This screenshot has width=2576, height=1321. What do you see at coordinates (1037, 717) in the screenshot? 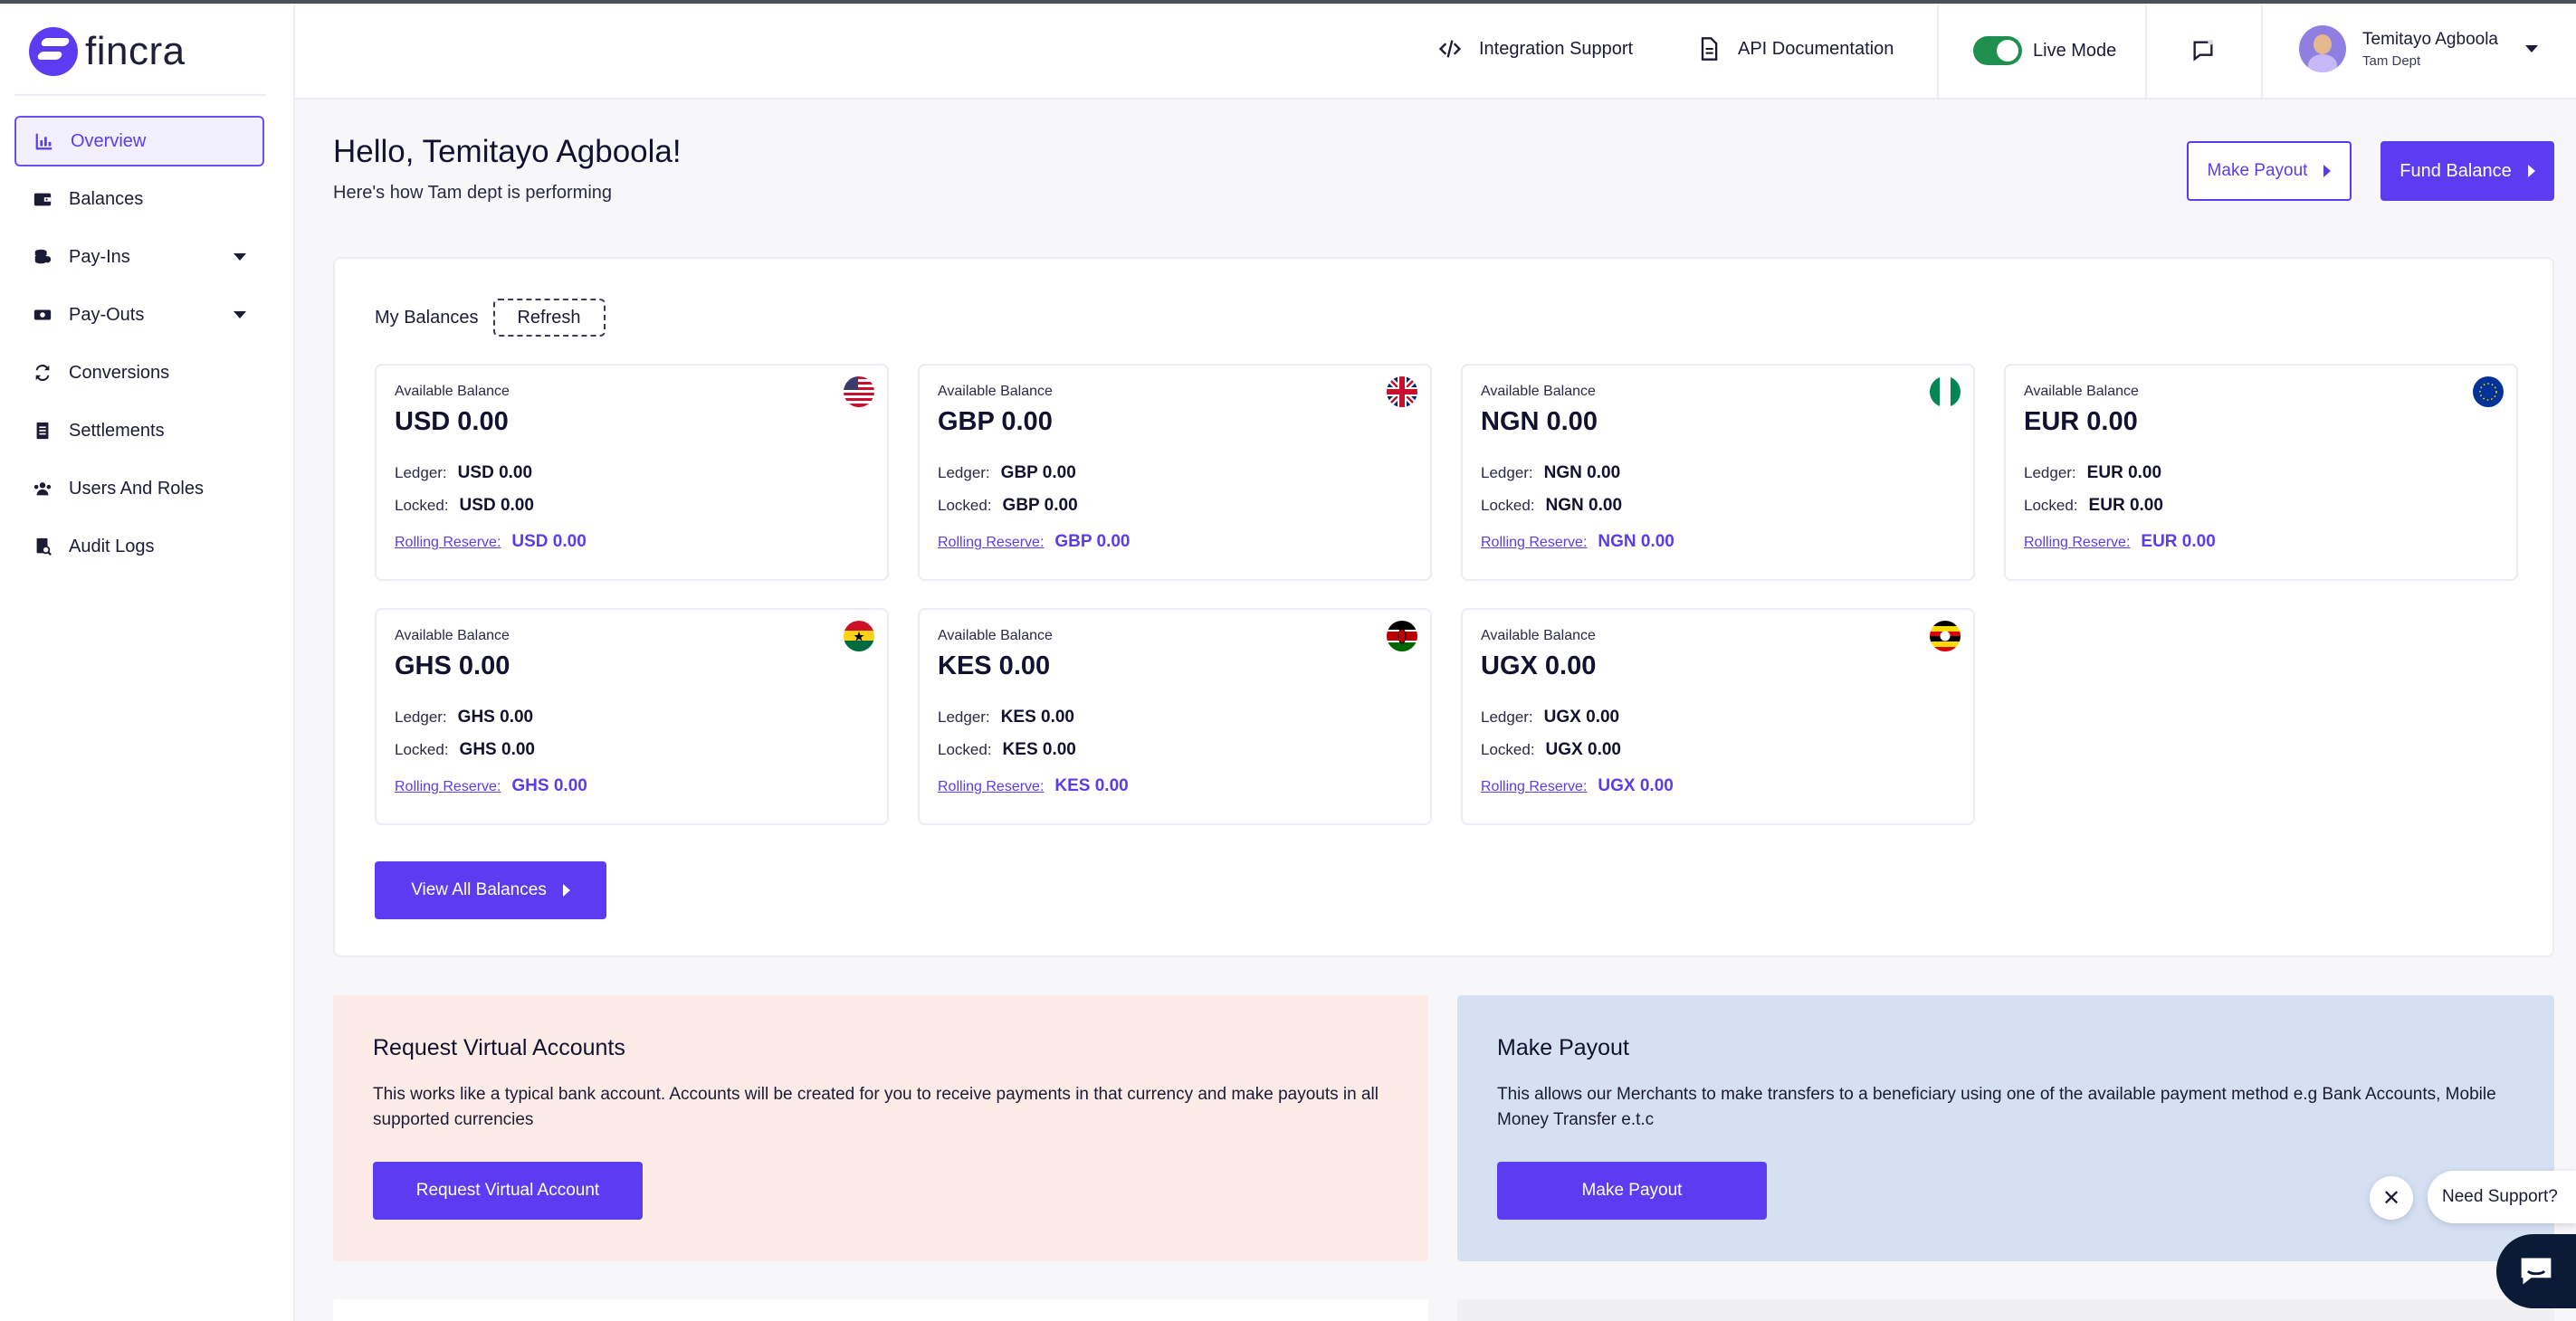
I see `ledger-value: KES 0.00` at bounding box center [1037, 717].